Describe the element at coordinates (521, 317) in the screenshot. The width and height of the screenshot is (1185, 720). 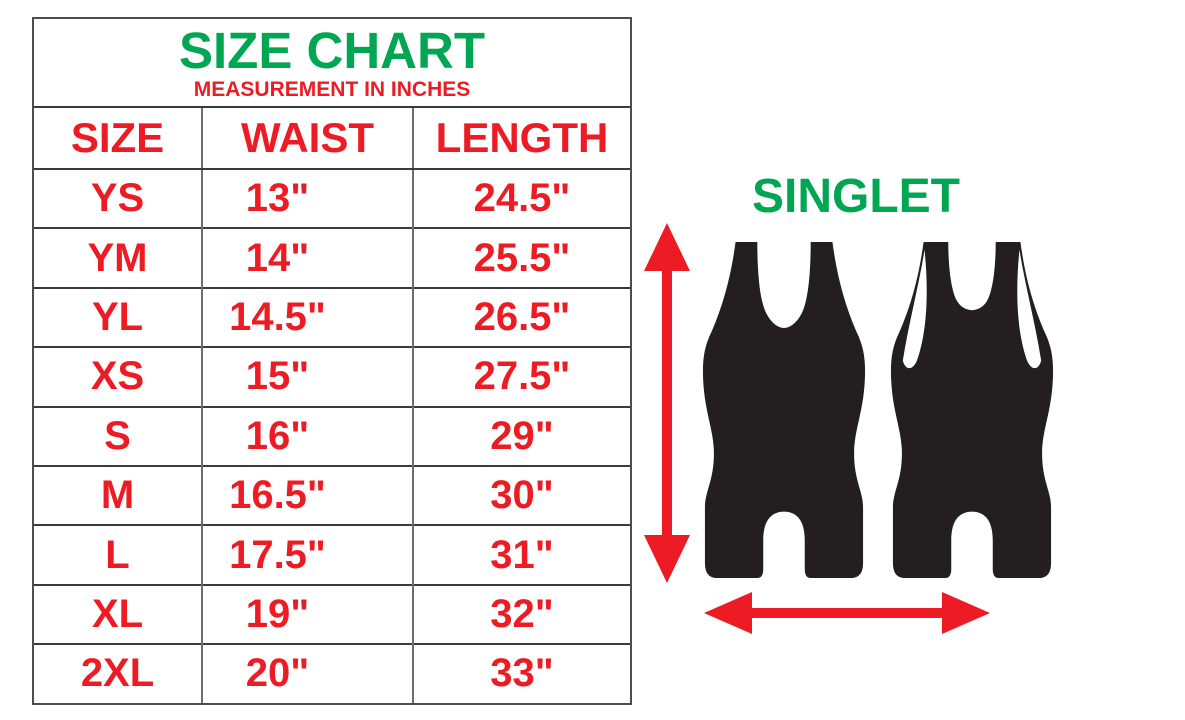
I see `length-cell: 26.5"` at that location.